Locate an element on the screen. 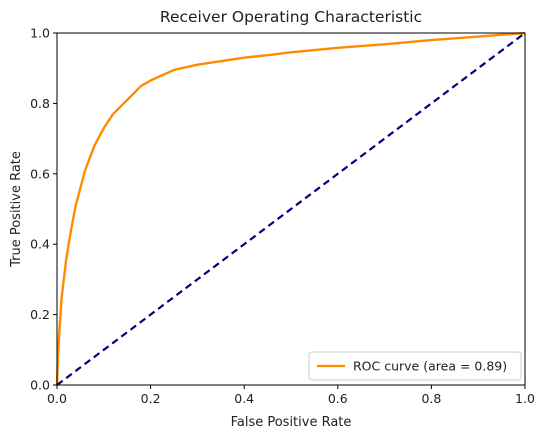 The height and width of the screenshot is (437, 550). chart-title: Receiver Operating Characteristic is located at coordinates (291, 17).